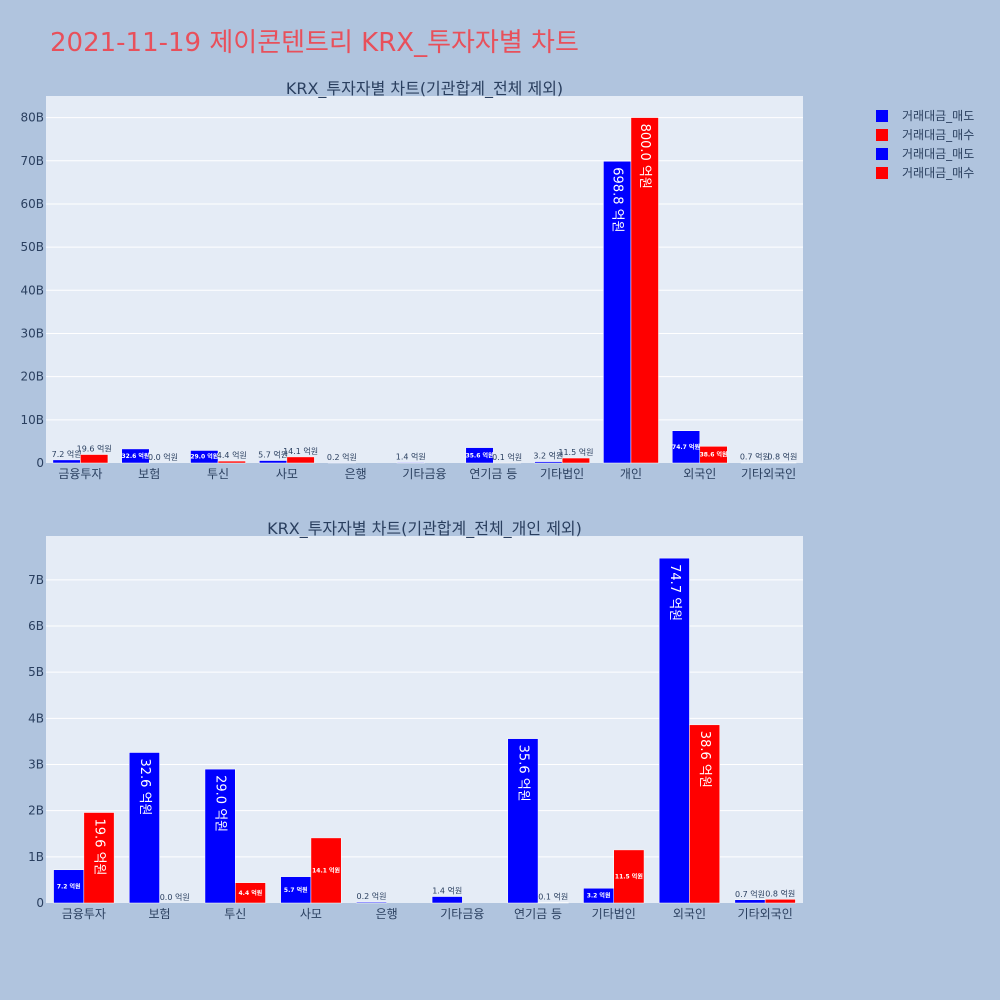 The height and width of the screenshot is (1000, 1000). Describe the element at coordinates (32, 377) in the screenshot. I see `y-tick-label: 20B` at that location.